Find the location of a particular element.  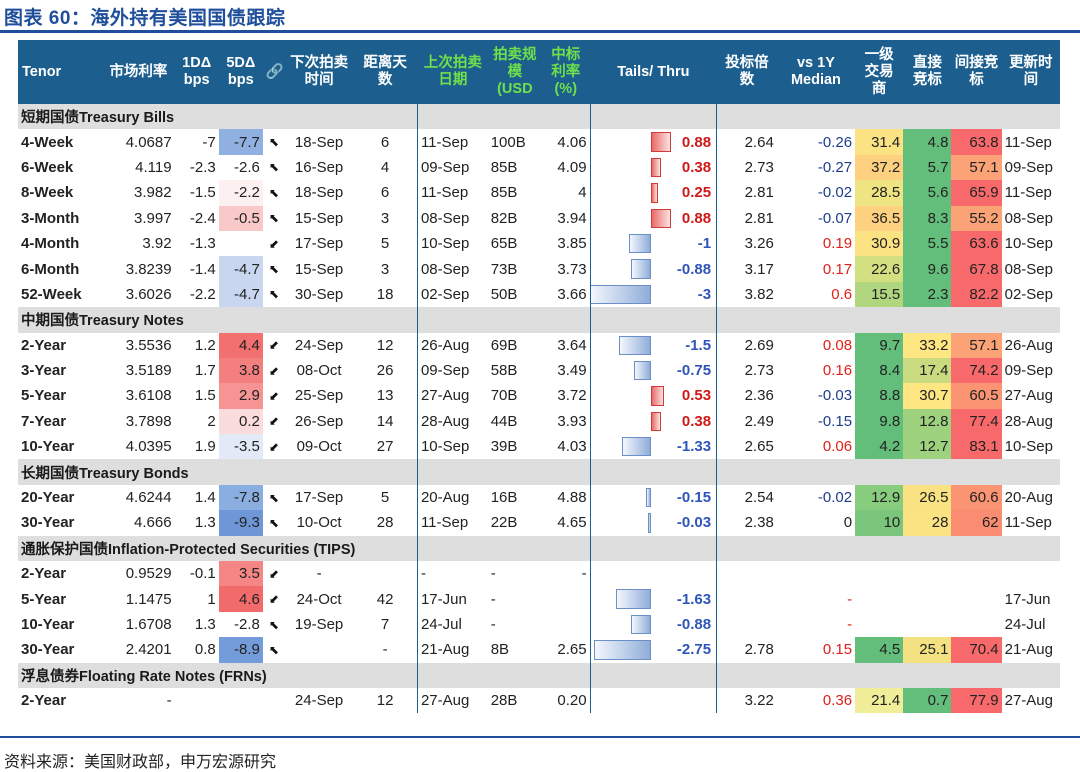

tail-value: -0.75 is located at coordinates (694, 371).